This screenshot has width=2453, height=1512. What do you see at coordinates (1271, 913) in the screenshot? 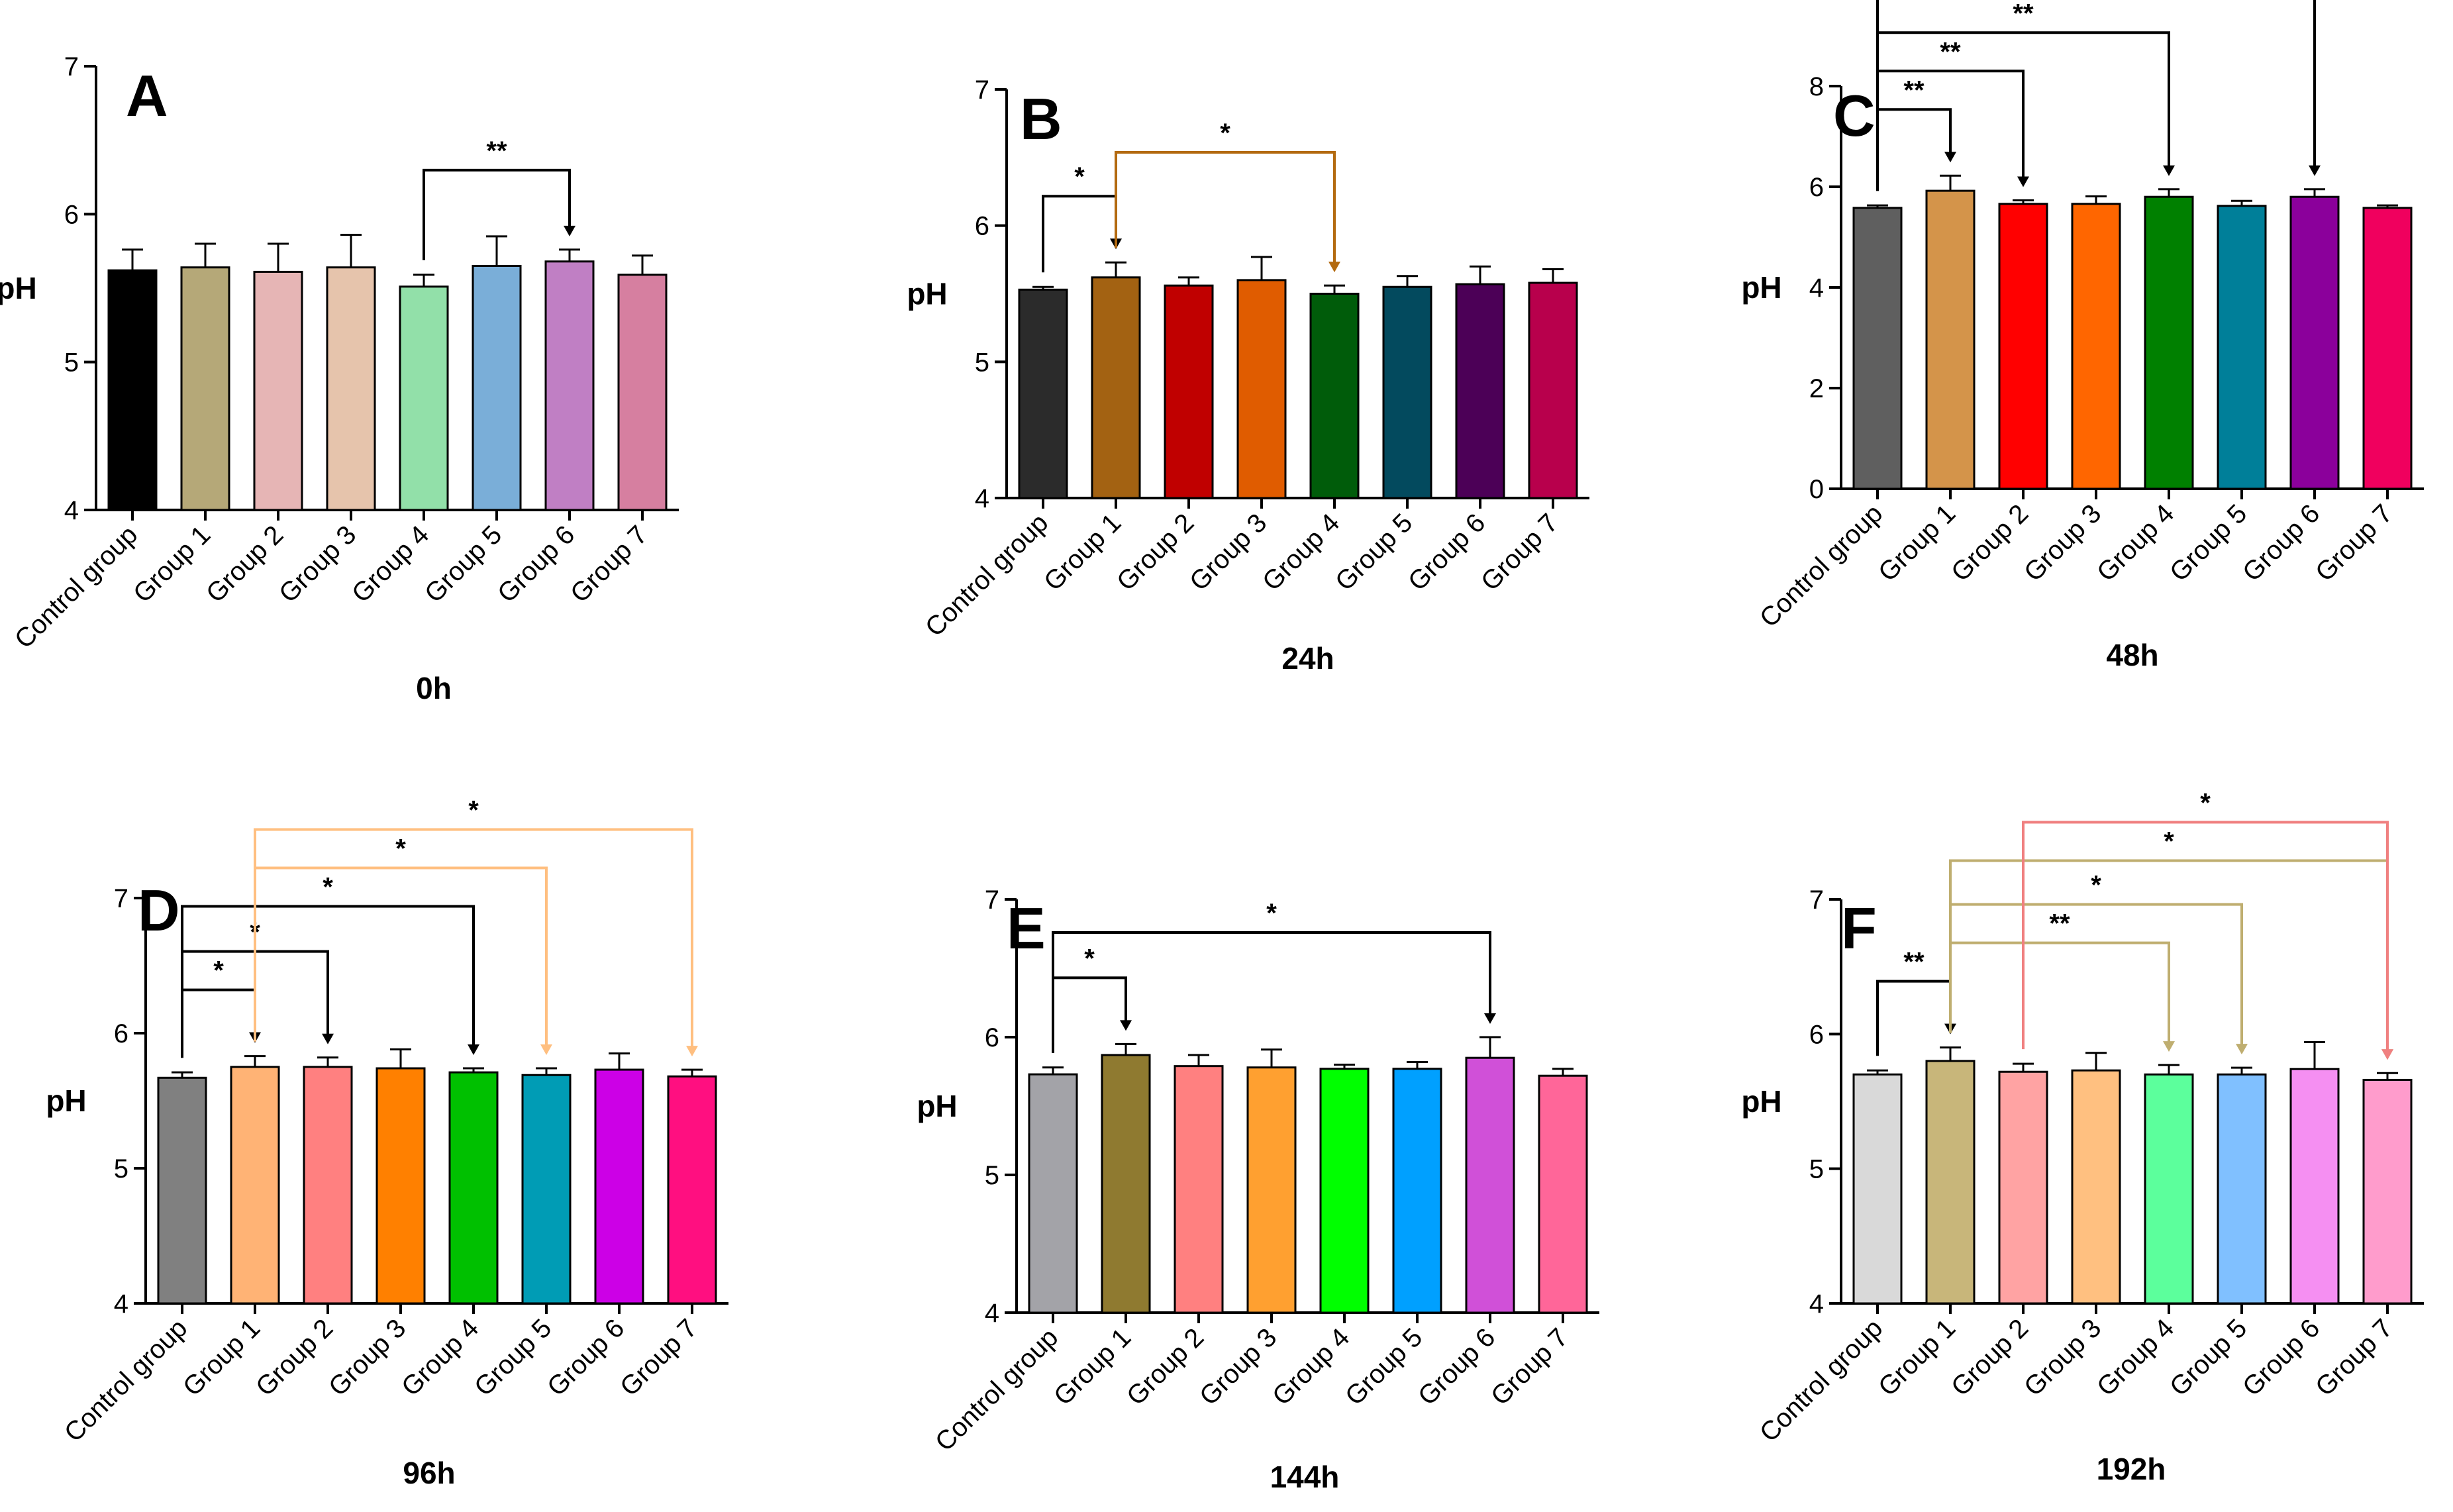
I see `panel-e-significance-label: *` at bounding box center [1271, 913].